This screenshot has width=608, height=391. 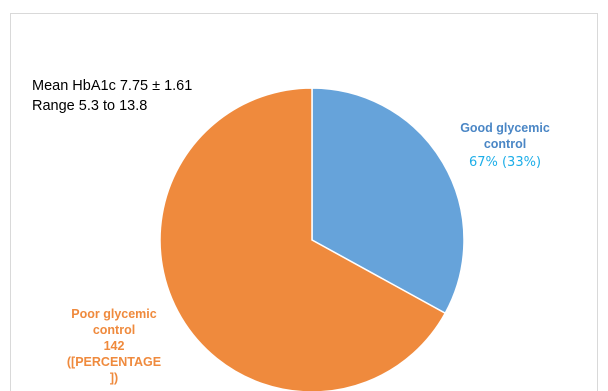 What do you see at coordinates (388, 201) in the screenshot?
I see `pie-slice-good` at bounding box center [388, 201].